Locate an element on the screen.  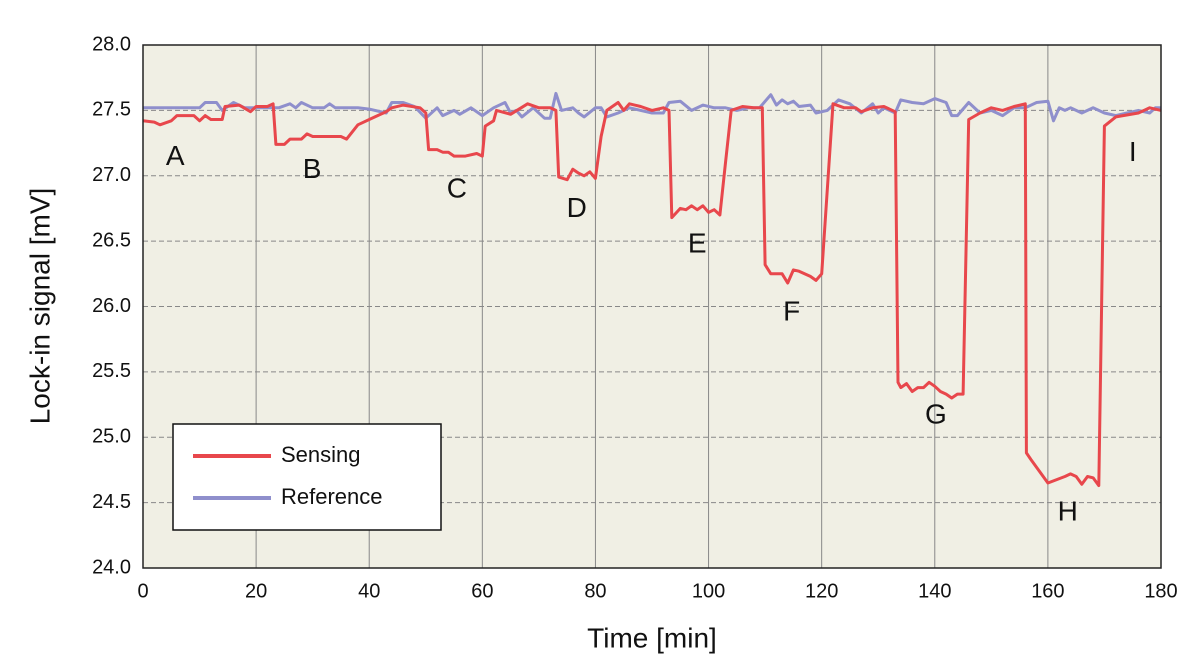
y-tick-label: 24.5 is located at coordinates (111, 502).